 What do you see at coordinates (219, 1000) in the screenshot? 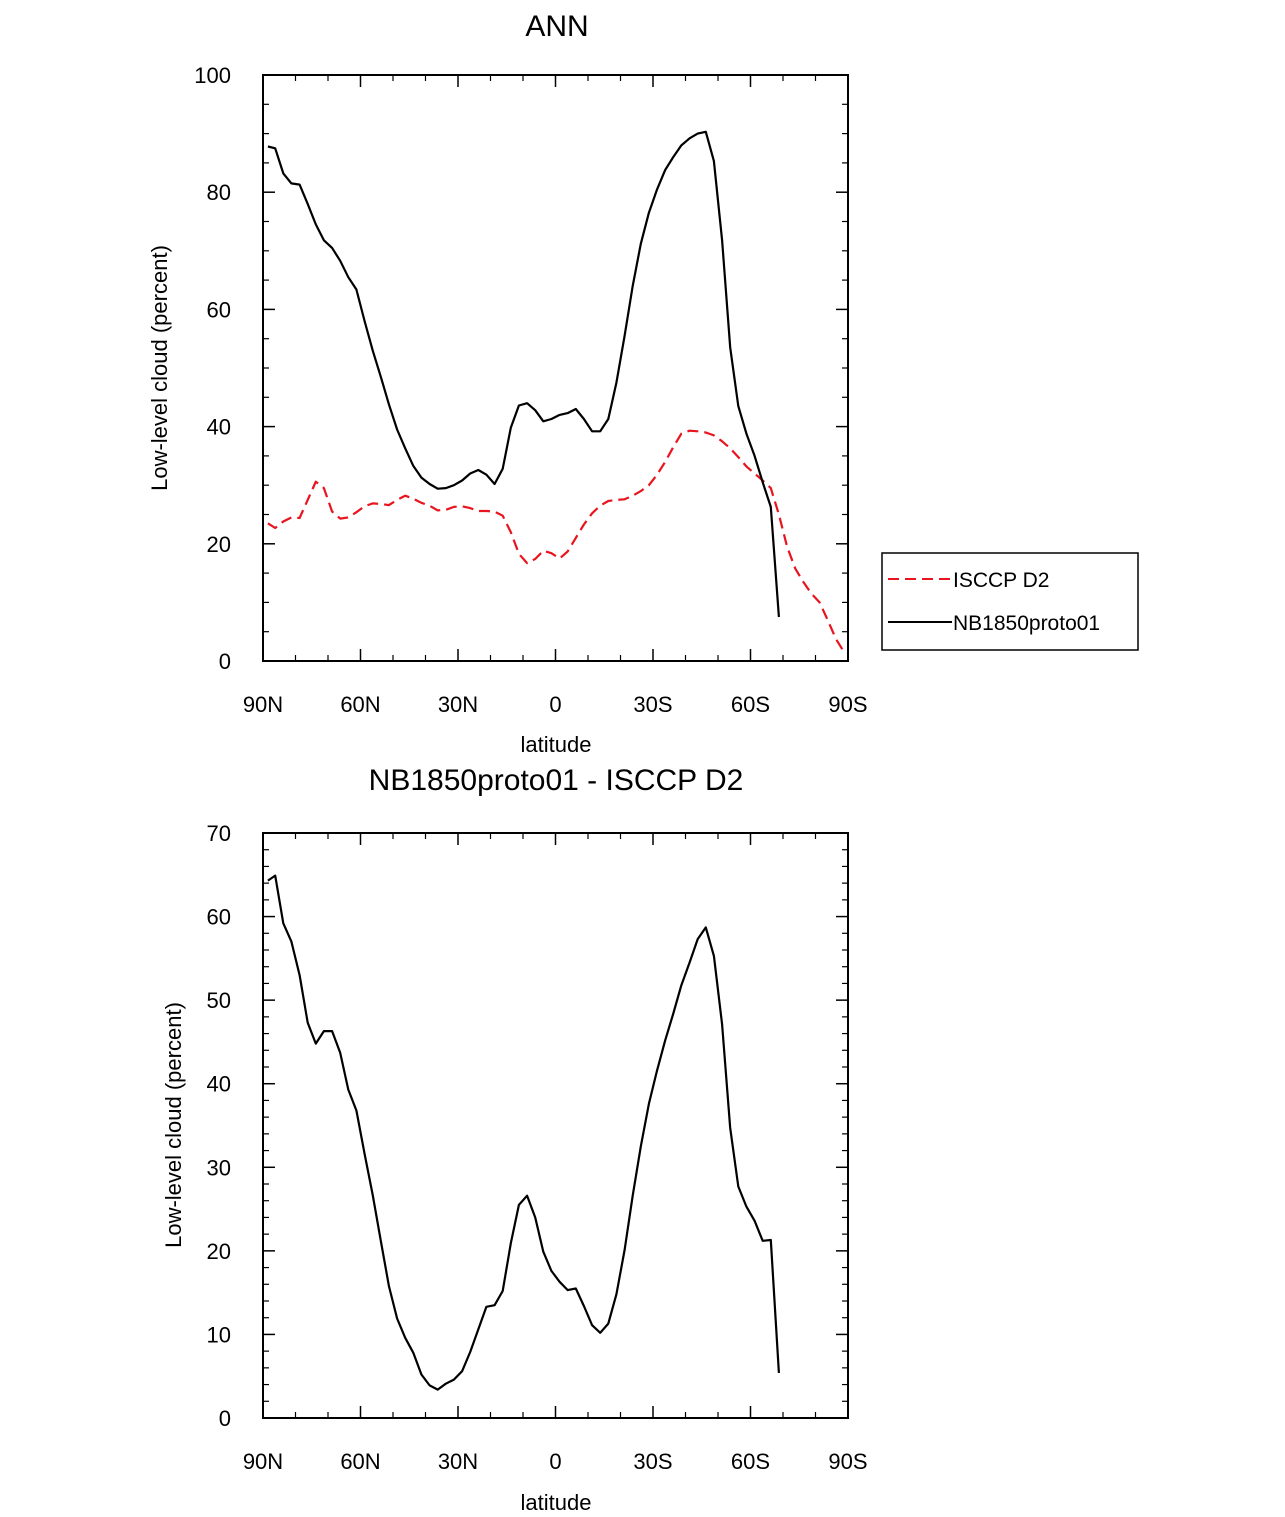
I see `y-tick-label: 50` at bounding box center [219, 1000].